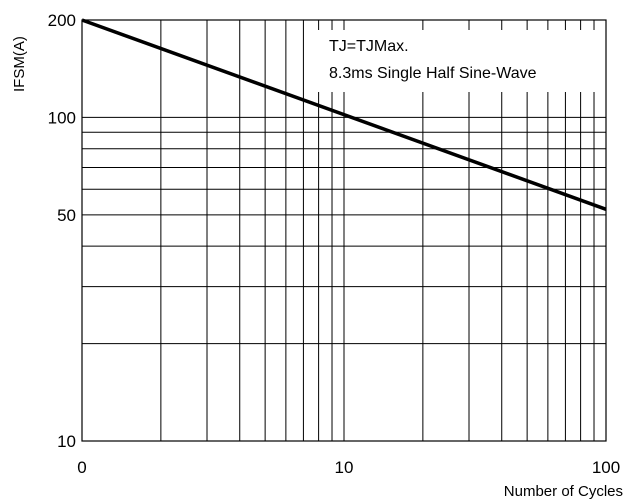 This screenshot has height=499, width=623. I want to click on x-tick-labels: 0 10 100, so click(348, 467).